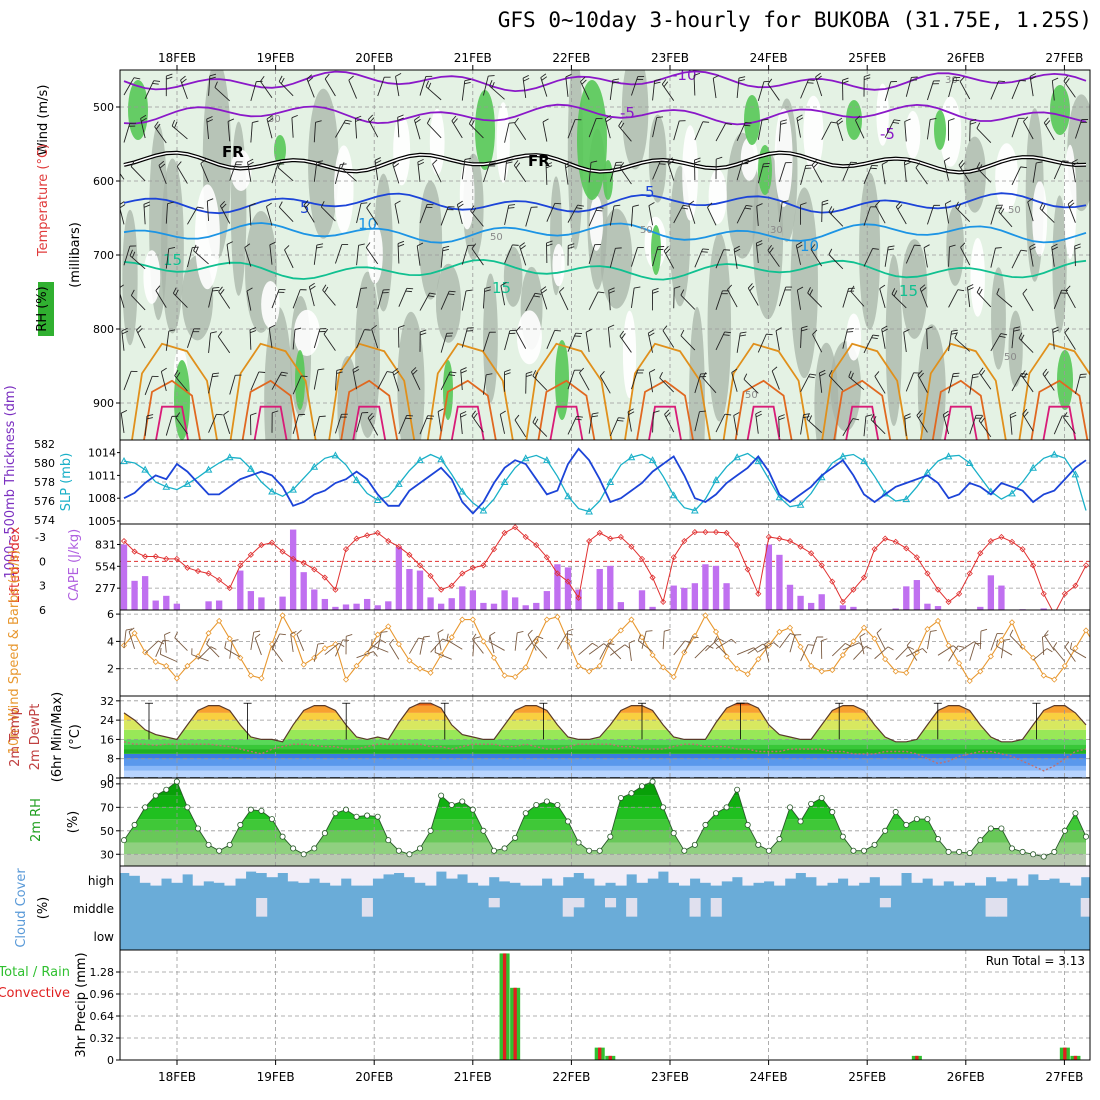 This screenshot has width=1100, height=1100. Describe the element at coordinates (1064, 1077) in the screenshot. I see `bottom-date-label: 27FEB` at that location.